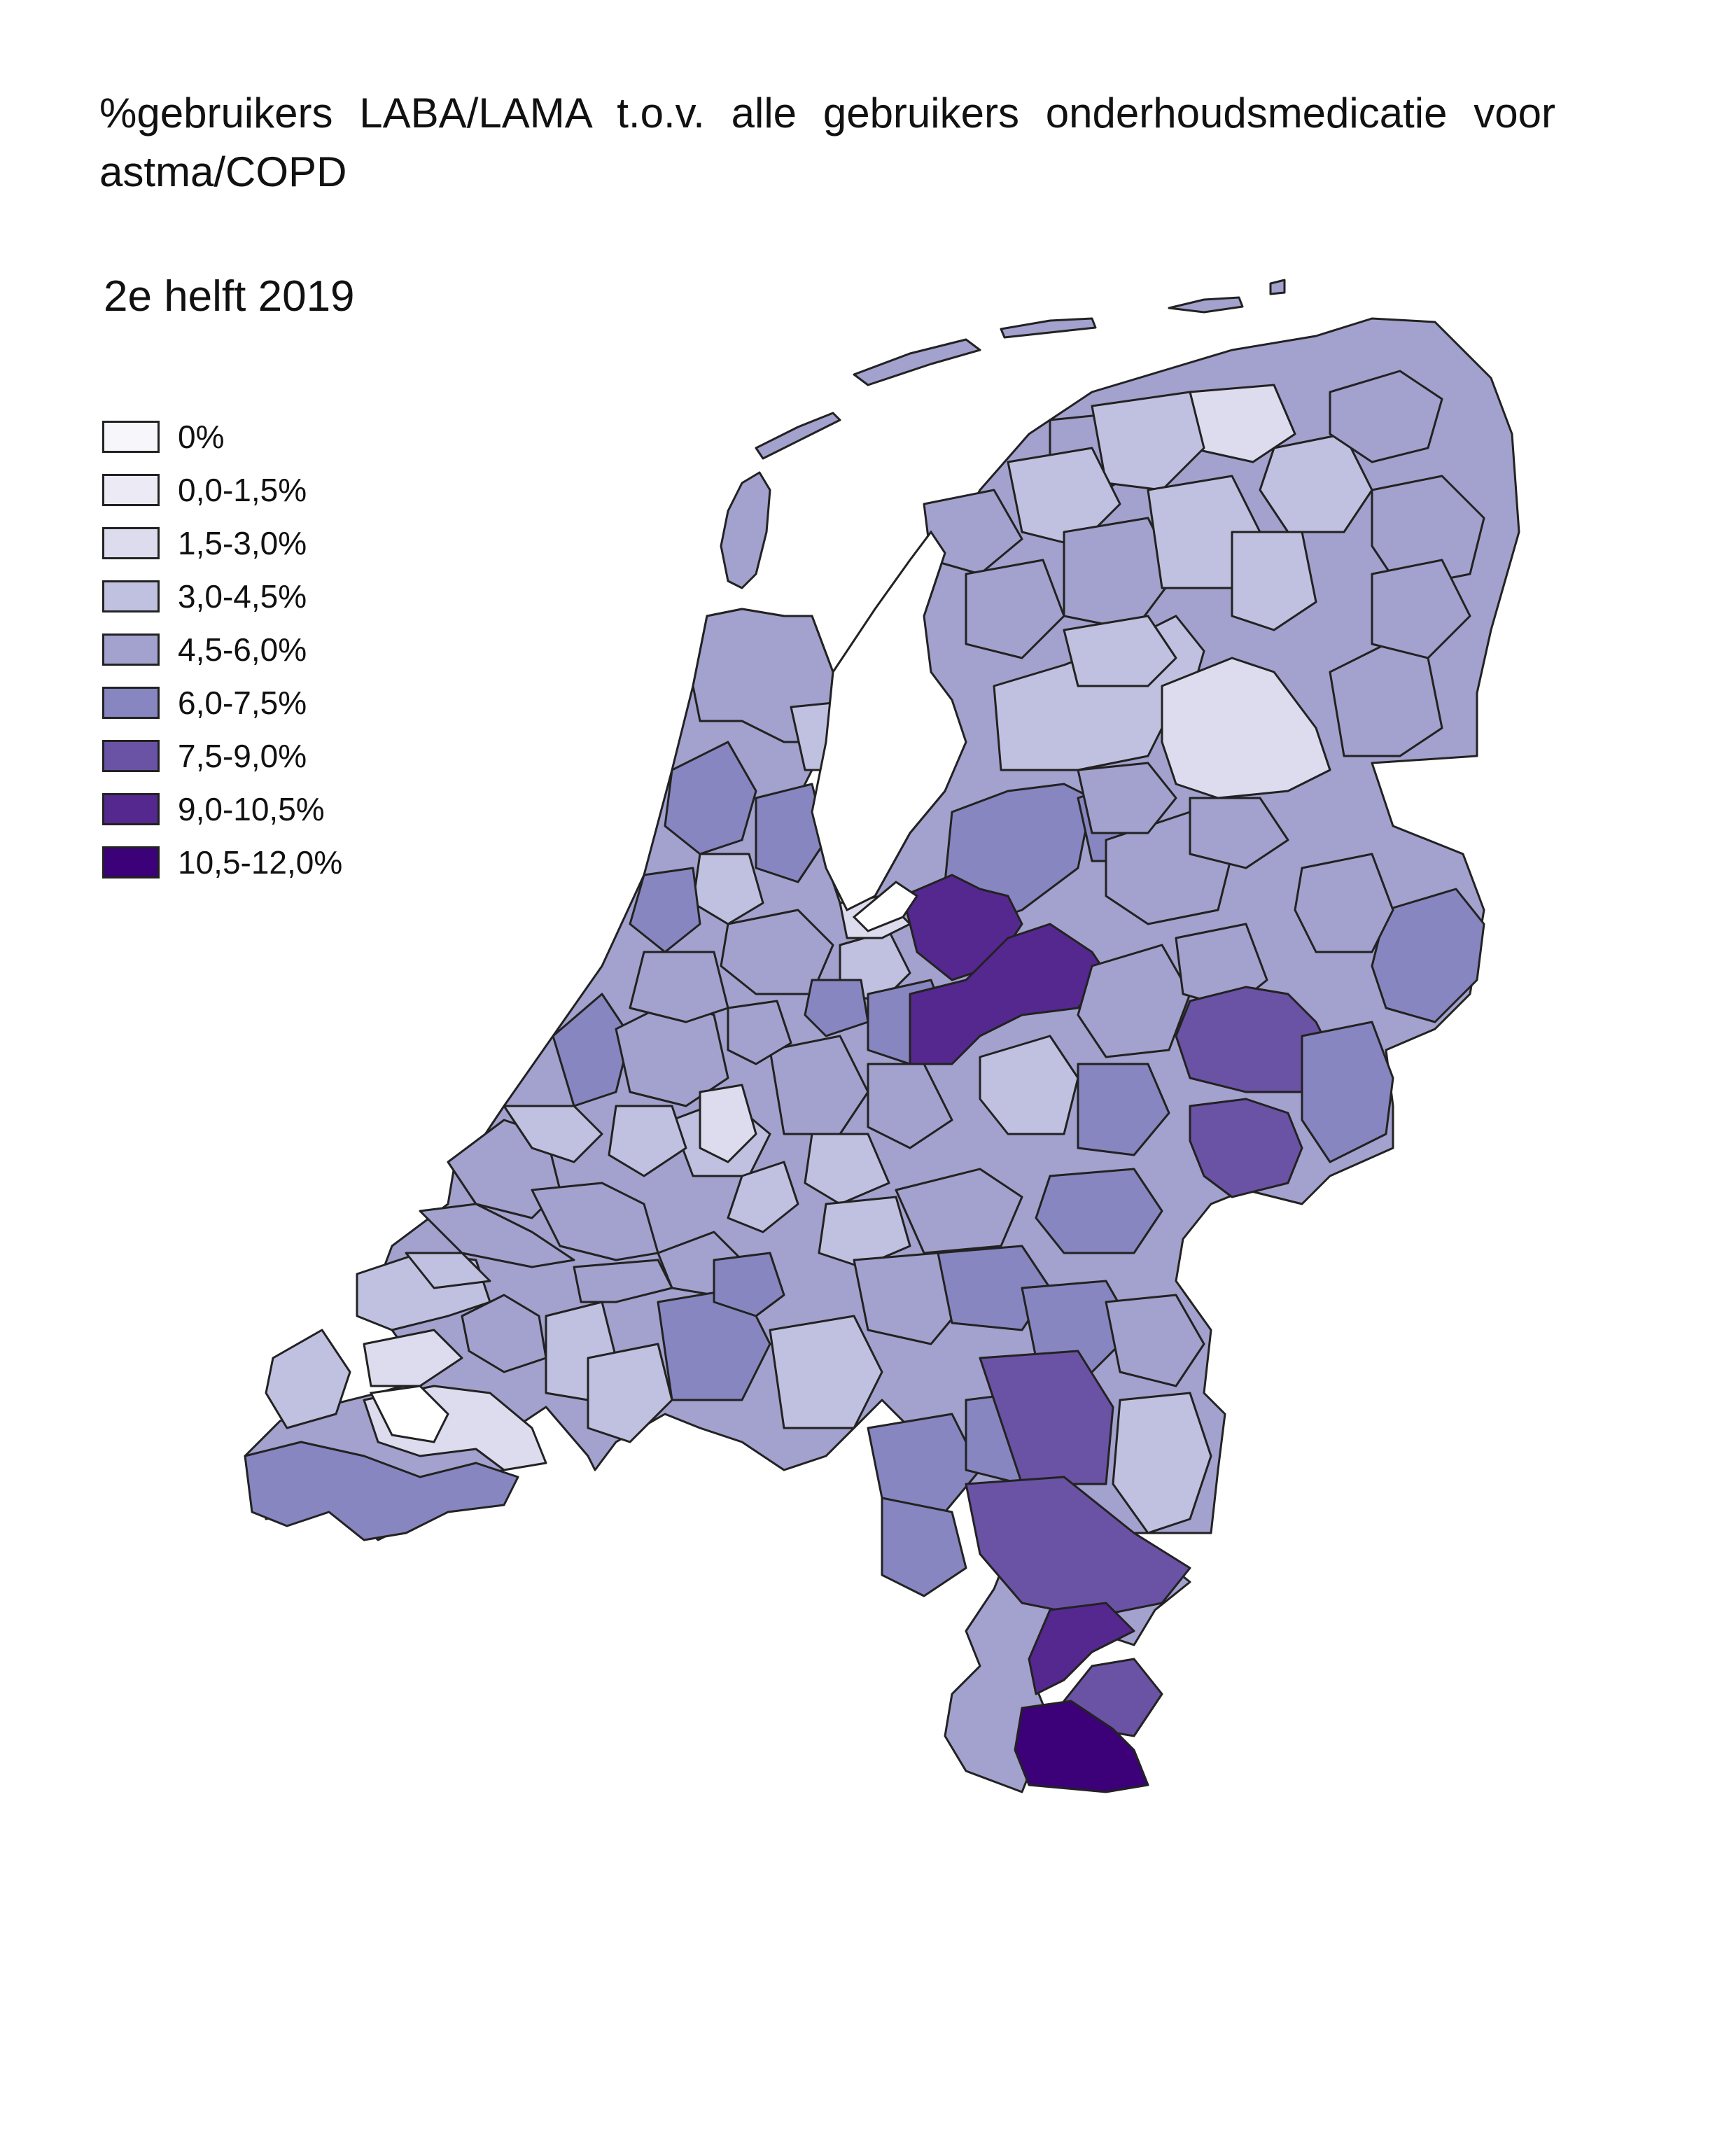 This screenshot has width=1736, height=2149. I want to click on region-amstelveen, so click(836, 1008).